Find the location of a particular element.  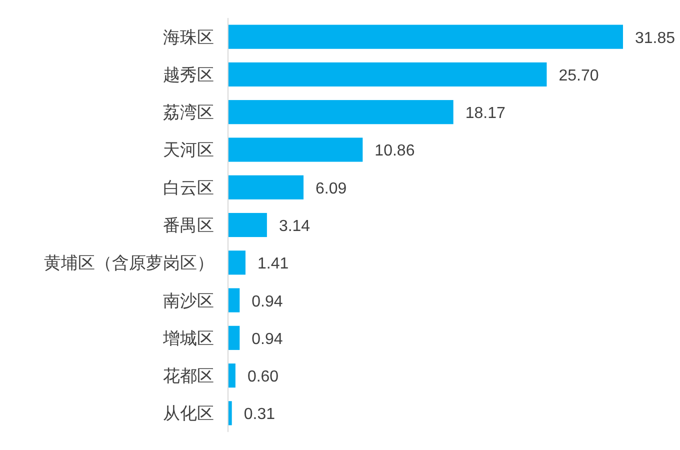

category: 南沙区 is located at coordinates (188, 301).